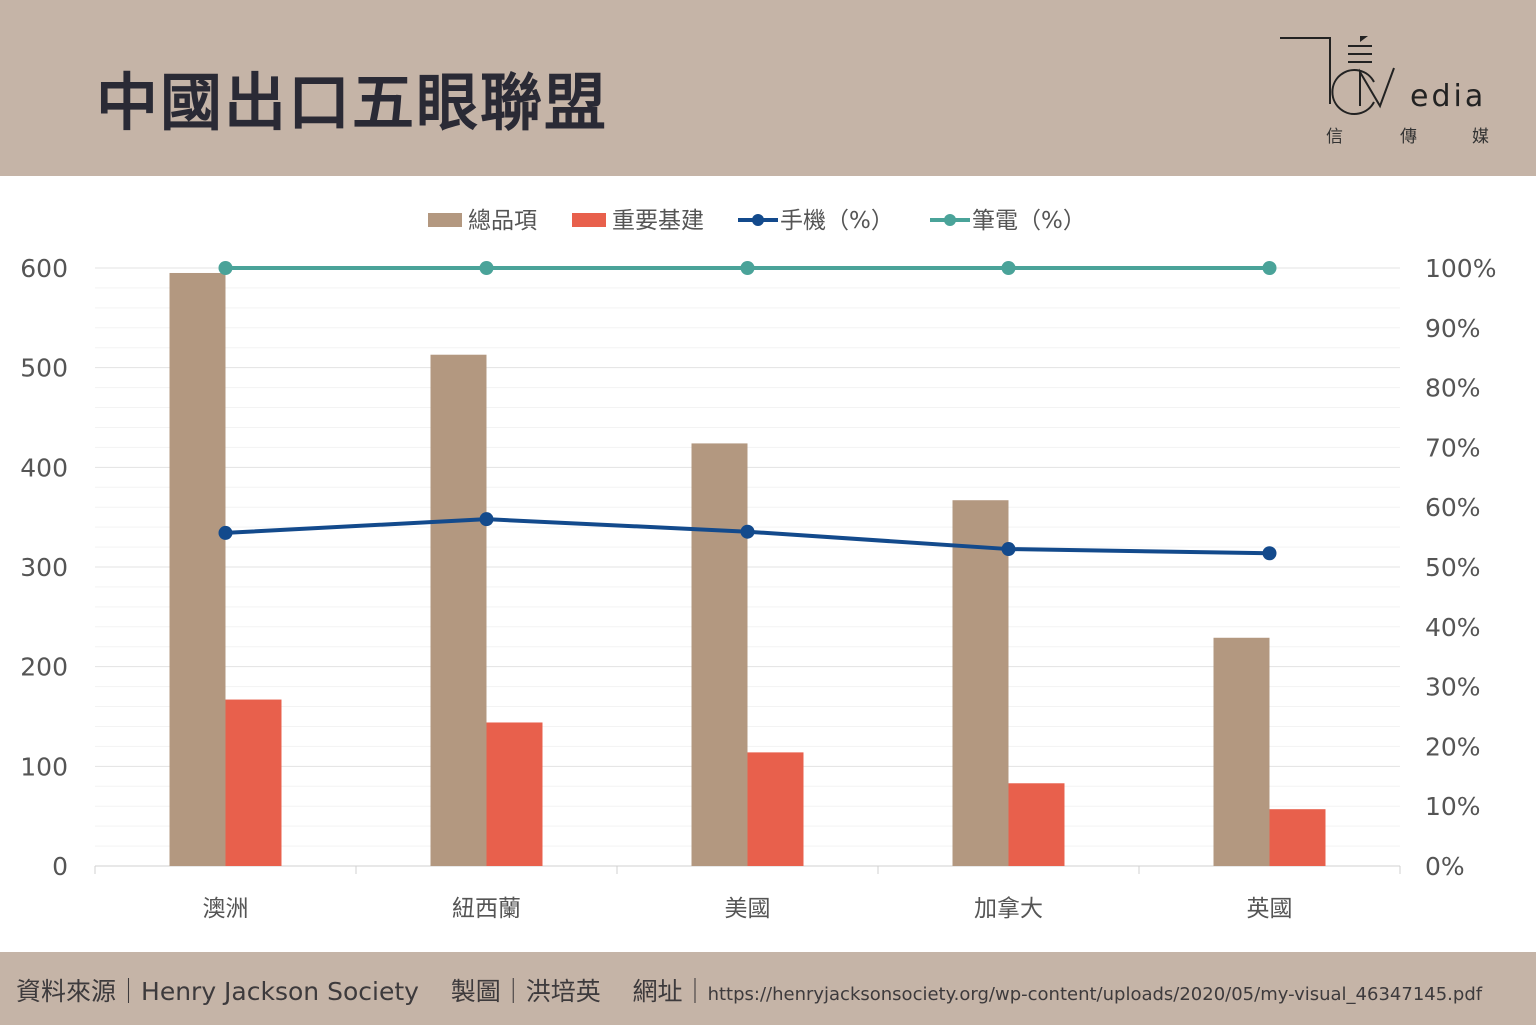  Describe the element at coordinates (1453, 746) in the screenshot. I see `y2-tick-label: 20%` at that location.